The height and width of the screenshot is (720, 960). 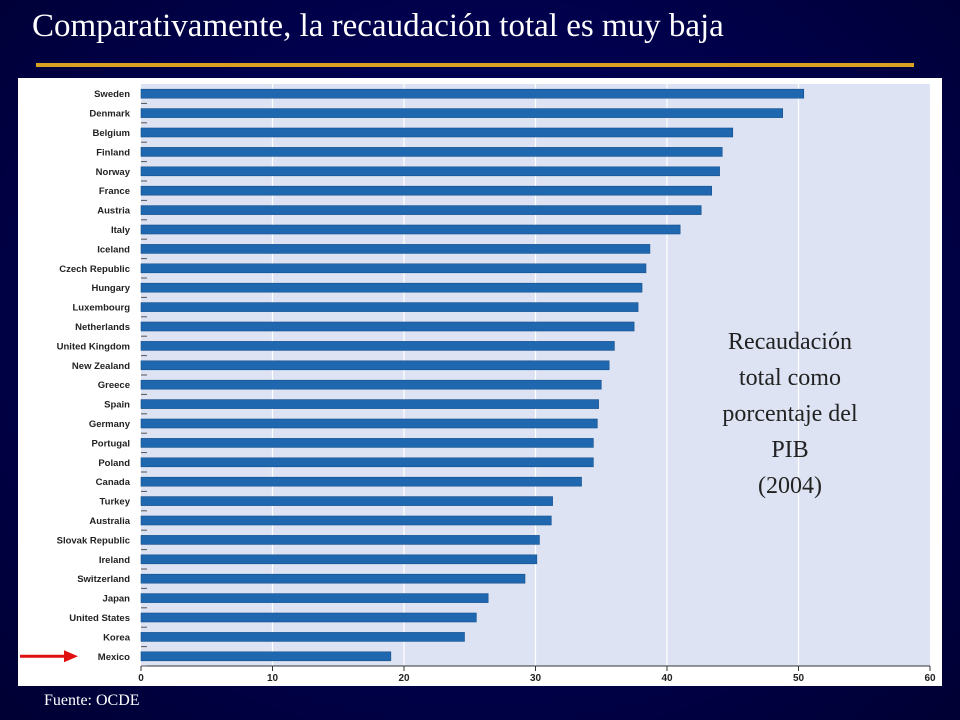 What do you see at coordinates (790, 450) in the screenshot?
I see `annotation-line: PIB` at bounding box center [790, 450].